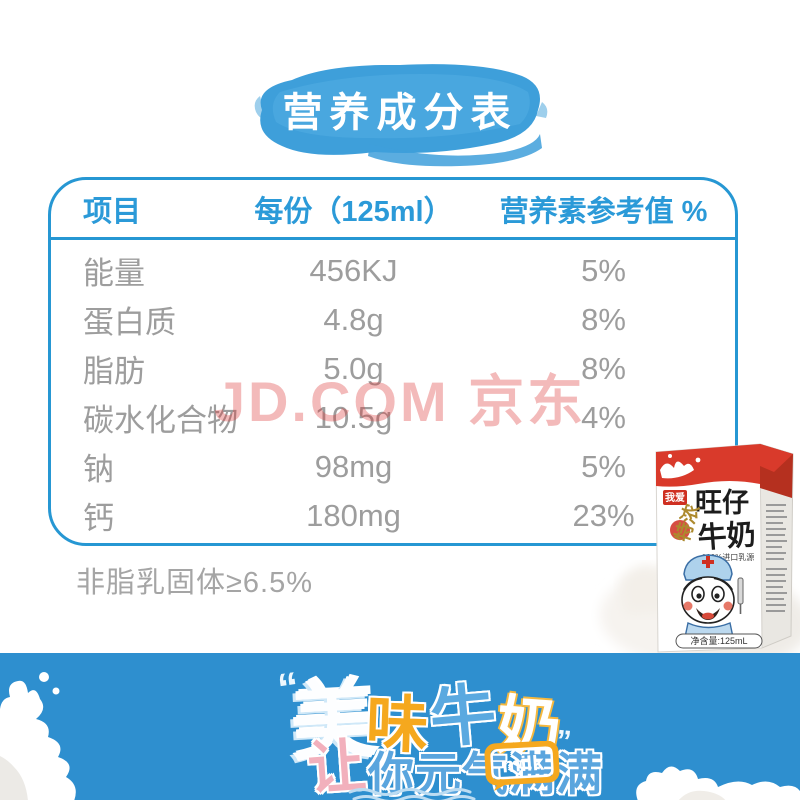 This screenshot has height=800, width=800. Describe the element at coordinates (98, 469) in the screenshot. I see `cell-label: 钠` at that location.